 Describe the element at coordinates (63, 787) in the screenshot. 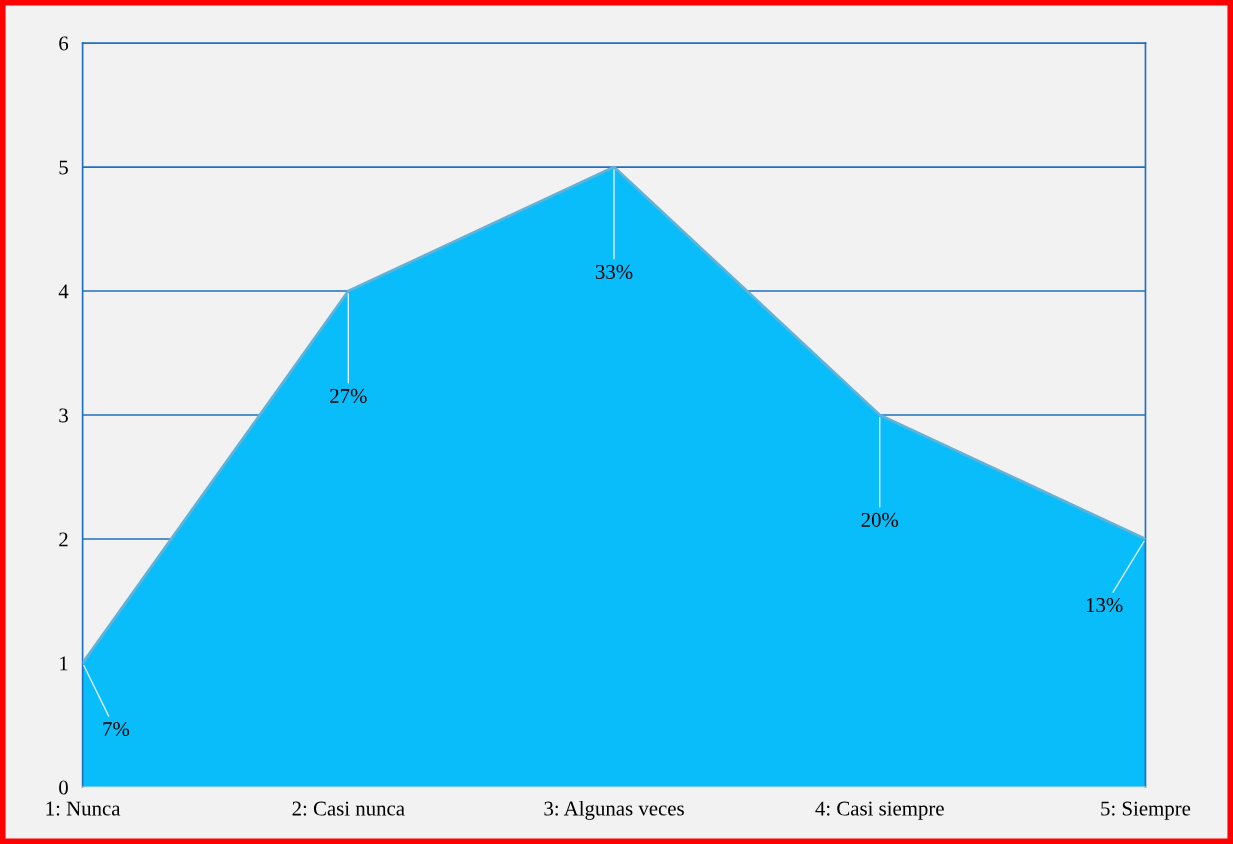

I see `y-tick-label: 0` at that location.